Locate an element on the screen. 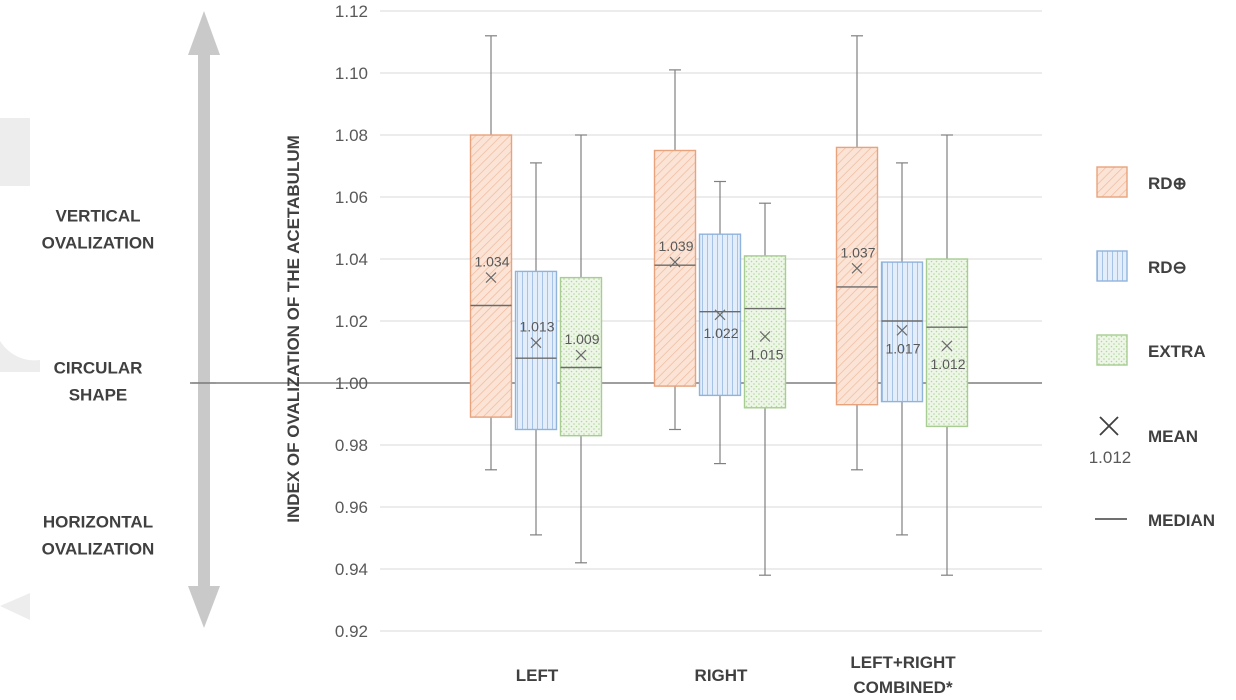 The image size is (1236, 700). legend-item: RD⊖ is located at coordinates (1141, 266).